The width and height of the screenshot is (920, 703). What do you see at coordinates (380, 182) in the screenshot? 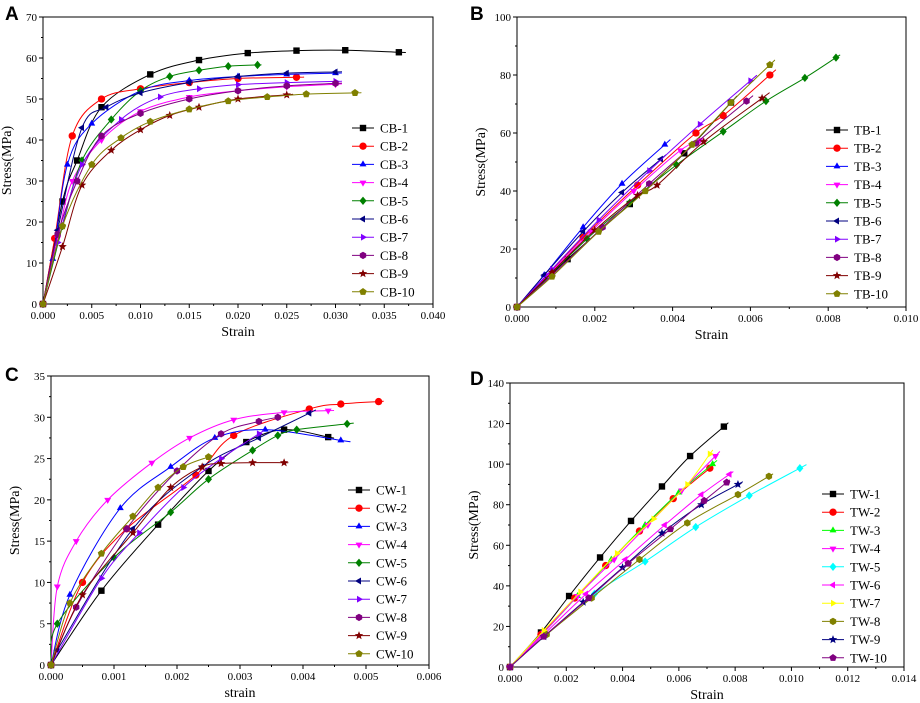
I see `legend-entry: CB-4` at bounding box center [380, 182].